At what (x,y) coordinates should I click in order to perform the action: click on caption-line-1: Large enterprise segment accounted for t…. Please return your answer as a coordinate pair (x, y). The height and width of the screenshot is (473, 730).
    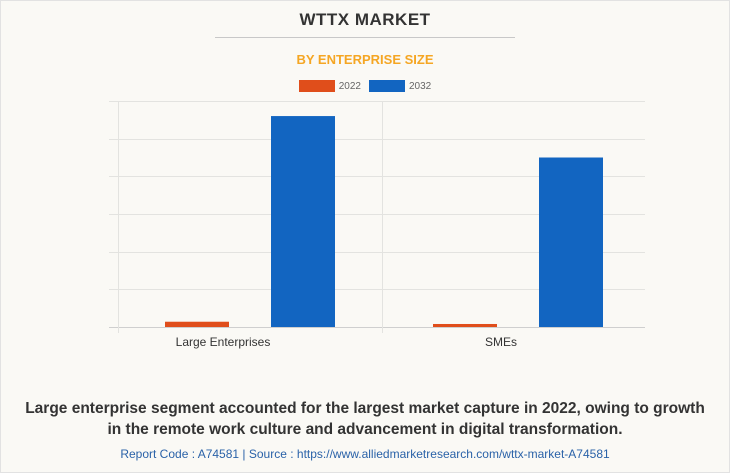
    Looking at the image, I should click on (365, 408).